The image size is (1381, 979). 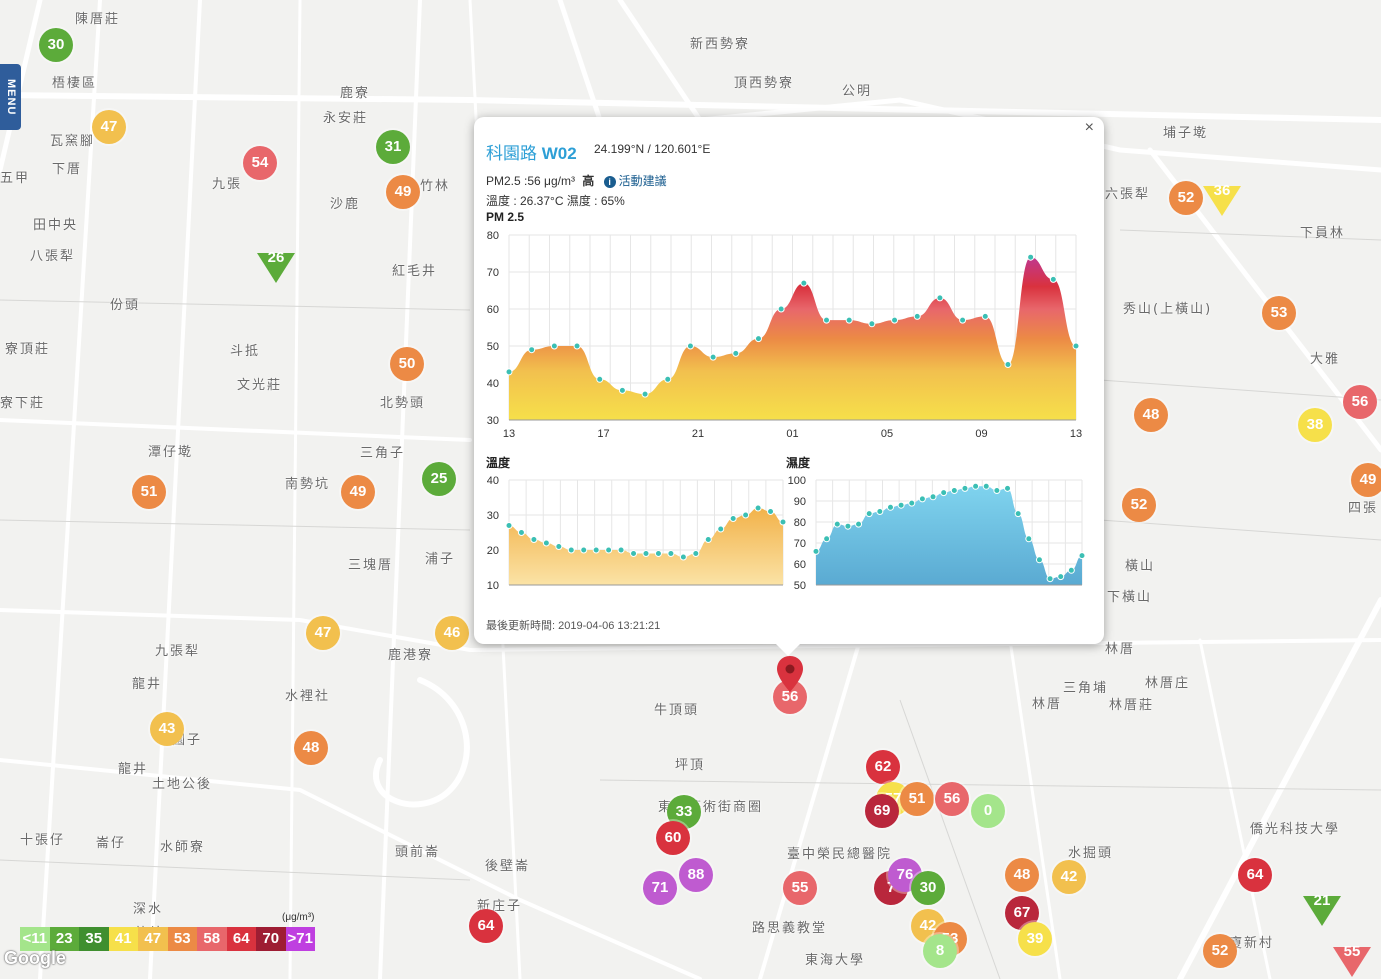 What do you see at coordinates (435, 186) in the screenshot?
I see `place-label: 竹林` at bounding box center [435, 186].